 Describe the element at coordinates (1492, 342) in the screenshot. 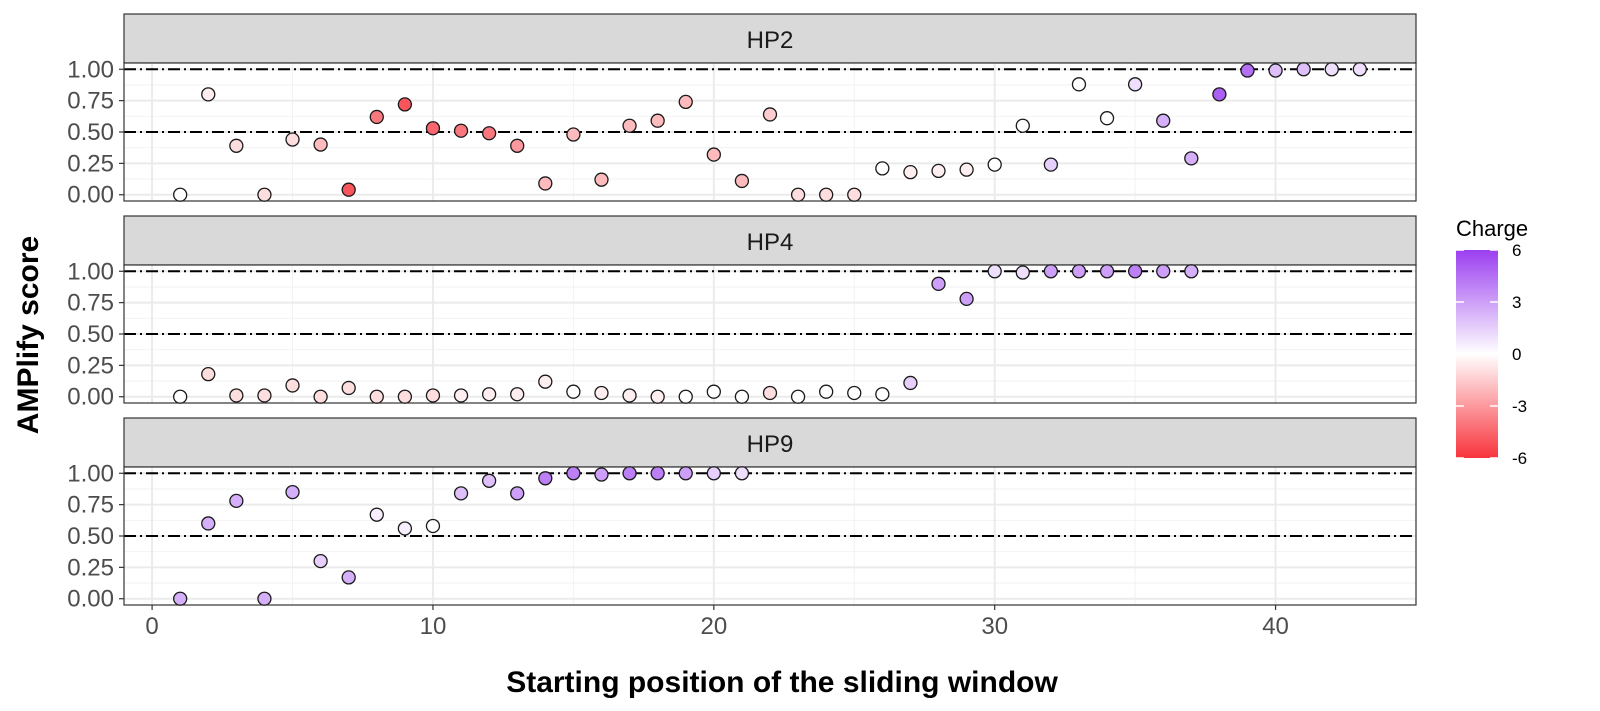

I see `charge-legend: Charge 6 3 0 -3 -6` at that location.